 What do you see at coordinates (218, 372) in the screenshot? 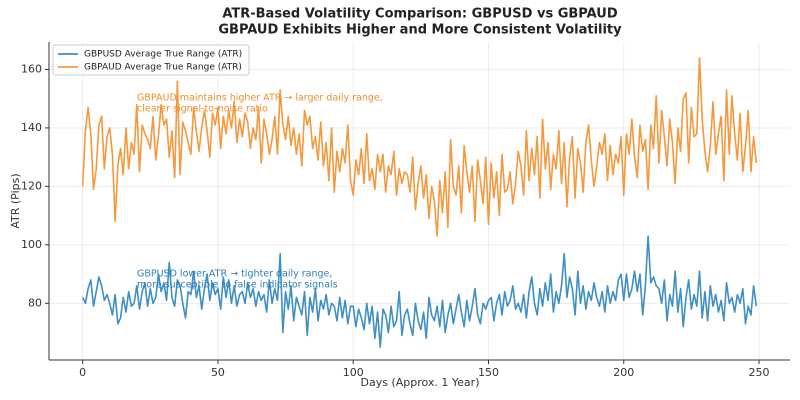
I see `x-tick-label: 50` at bounding box center [218, 372].